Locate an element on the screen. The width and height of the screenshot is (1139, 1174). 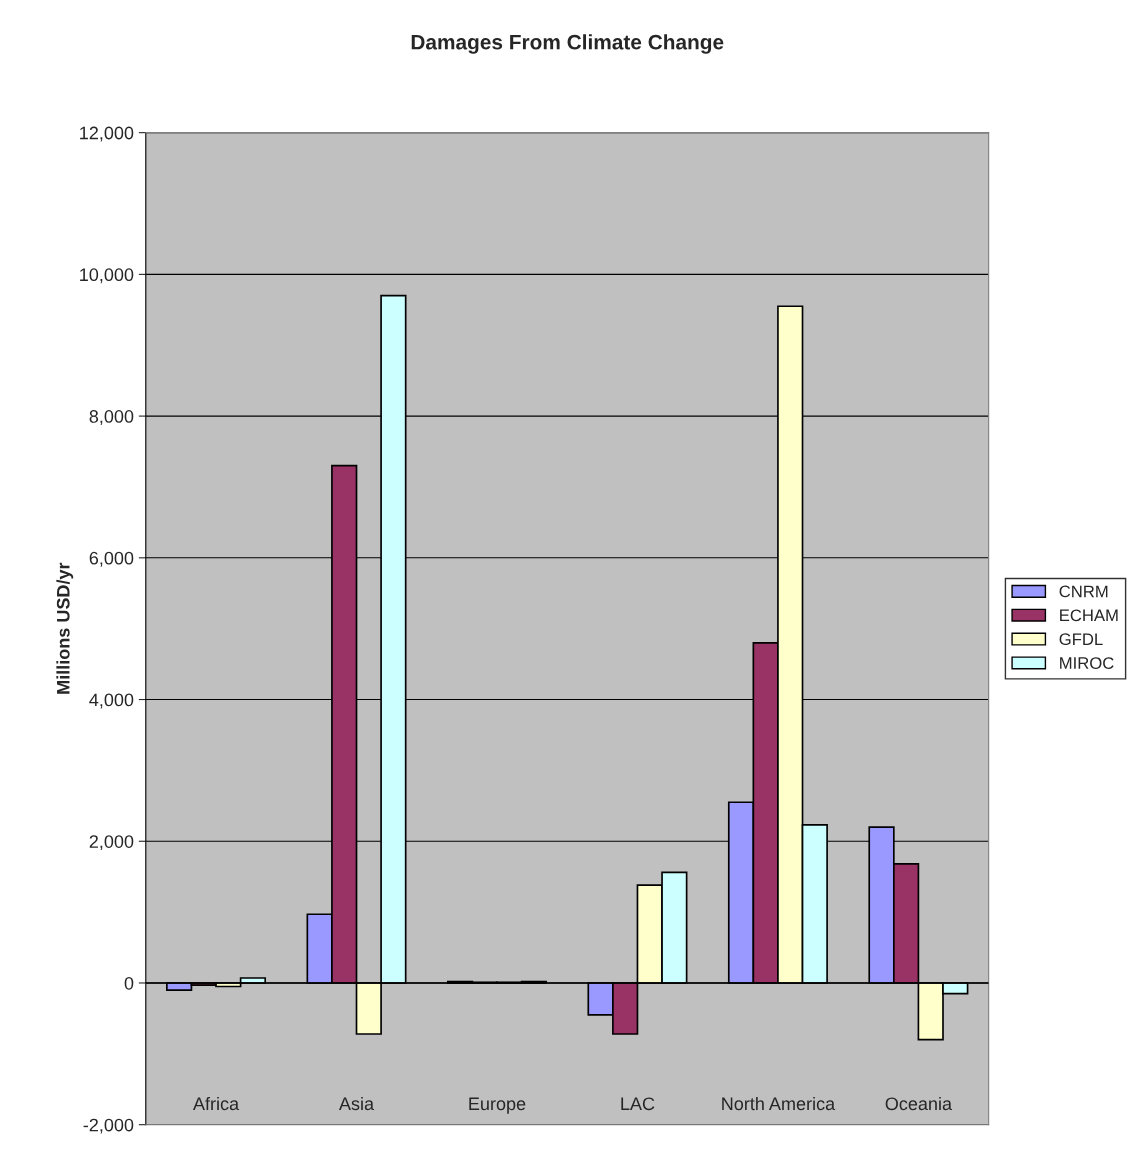
x-tick-label: Oceania is located at coordinates (919, 1103).